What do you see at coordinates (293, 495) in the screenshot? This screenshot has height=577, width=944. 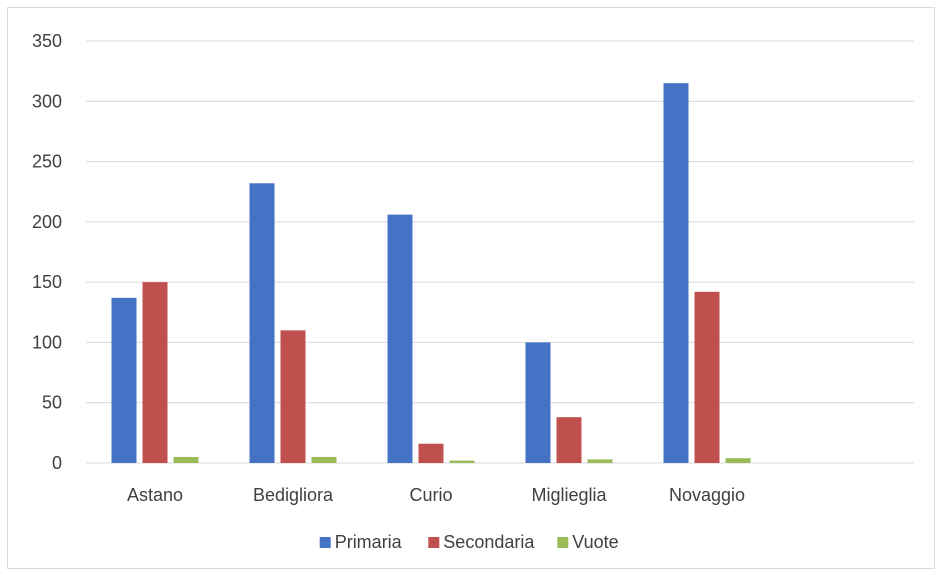 I see `x-tick-label: Bedigliora` at bounding box center [293, 495].